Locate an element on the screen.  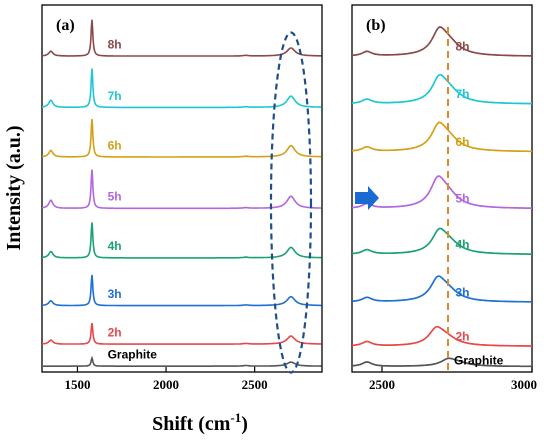
panel-b-series-label: 4h is located at coordinates (463, 245).